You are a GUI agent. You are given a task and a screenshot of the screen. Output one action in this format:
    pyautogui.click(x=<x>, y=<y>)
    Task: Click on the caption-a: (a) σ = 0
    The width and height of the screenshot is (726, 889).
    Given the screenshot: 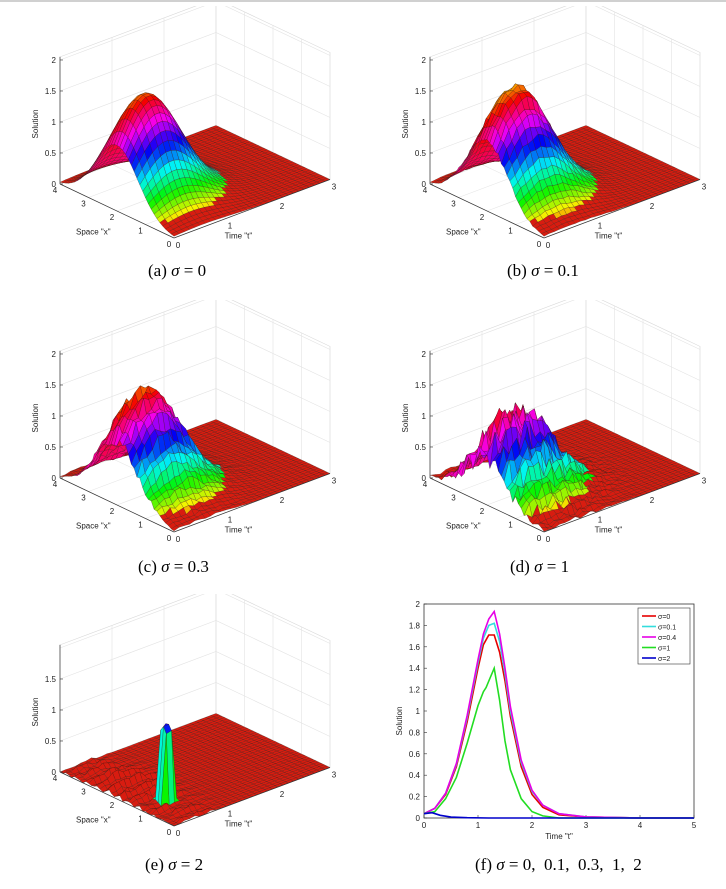 What is the action you would take?
    pyautogui.click(x=177, y=271)
    